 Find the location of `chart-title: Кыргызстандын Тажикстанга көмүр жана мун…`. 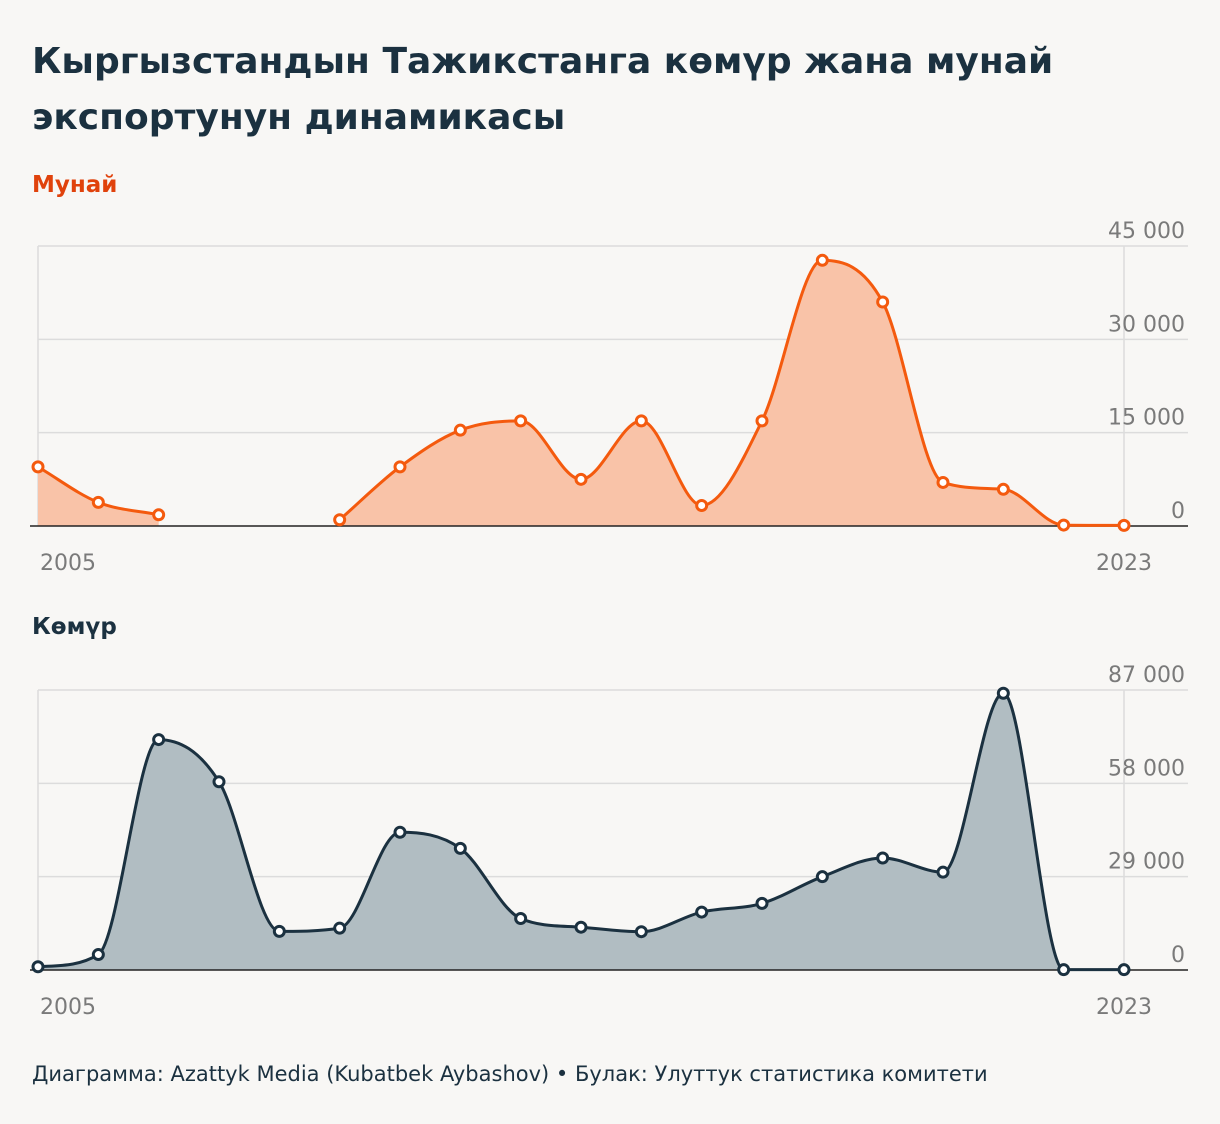

chart-title: Кыргызстандын Тажикстанга көмүр жана мун… is located at coordinates (543, 89).